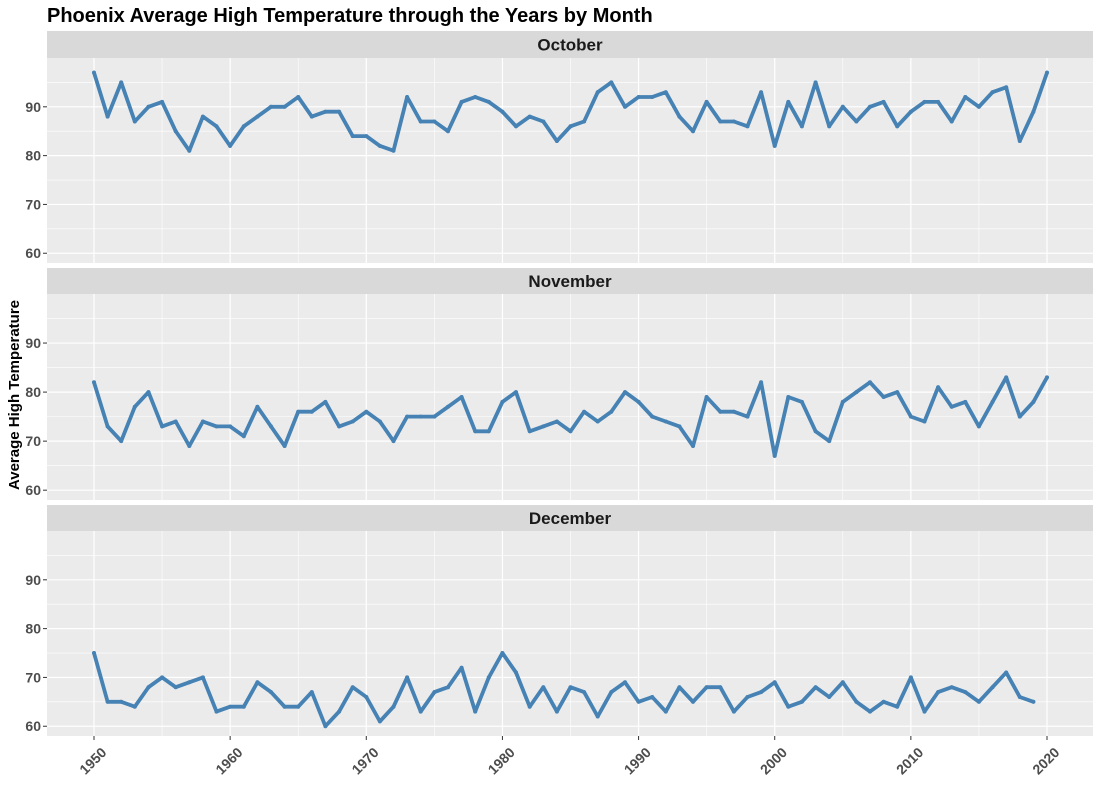 Image resolution: width=1100 pixels, height=800 pixels. I want to click on strip-label: November, so click(570, 281).